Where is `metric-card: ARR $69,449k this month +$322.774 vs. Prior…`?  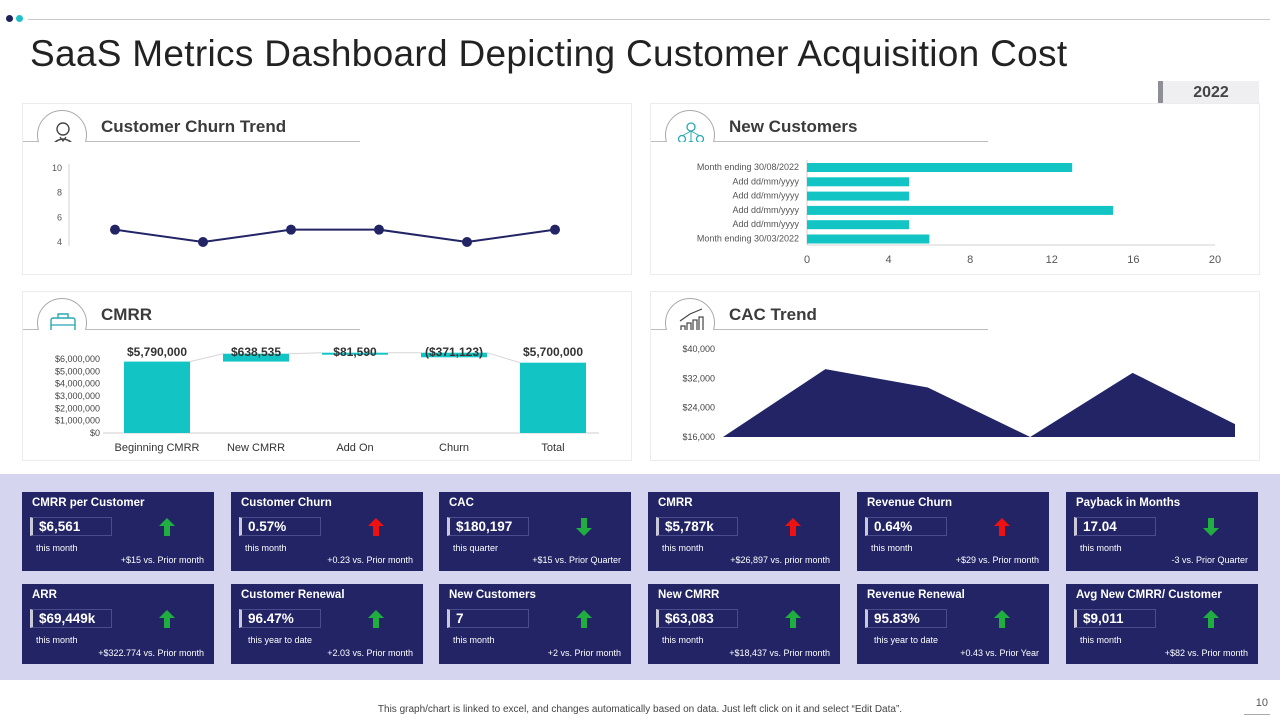 metric-card: ARR $69,449k this month +$322.774 vs. Prior… is located at coordinates (118, 624).